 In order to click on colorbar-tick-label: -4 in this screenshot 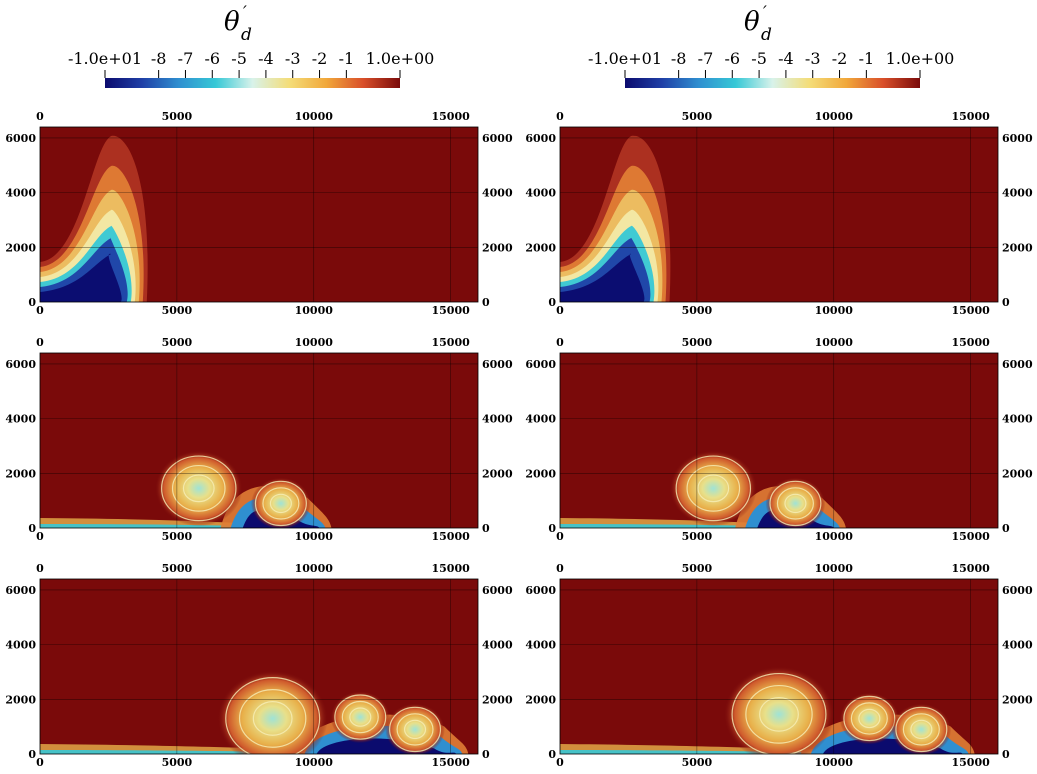, I will do `click(786, 58)`.